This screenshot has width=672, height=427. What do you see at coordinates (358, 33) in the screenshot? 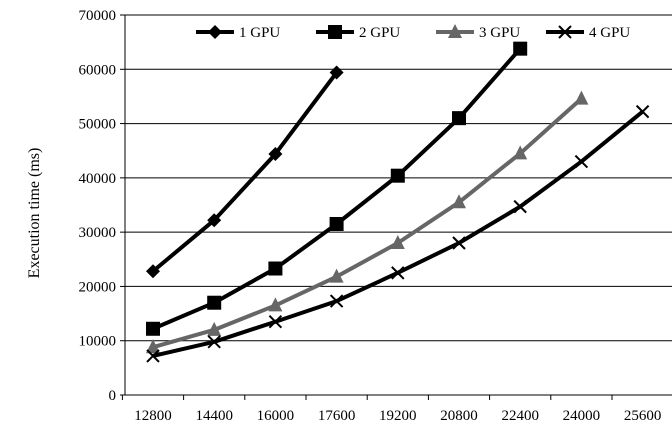
I see `legend-item: 2 GPU` at bounding box center [358, 33].